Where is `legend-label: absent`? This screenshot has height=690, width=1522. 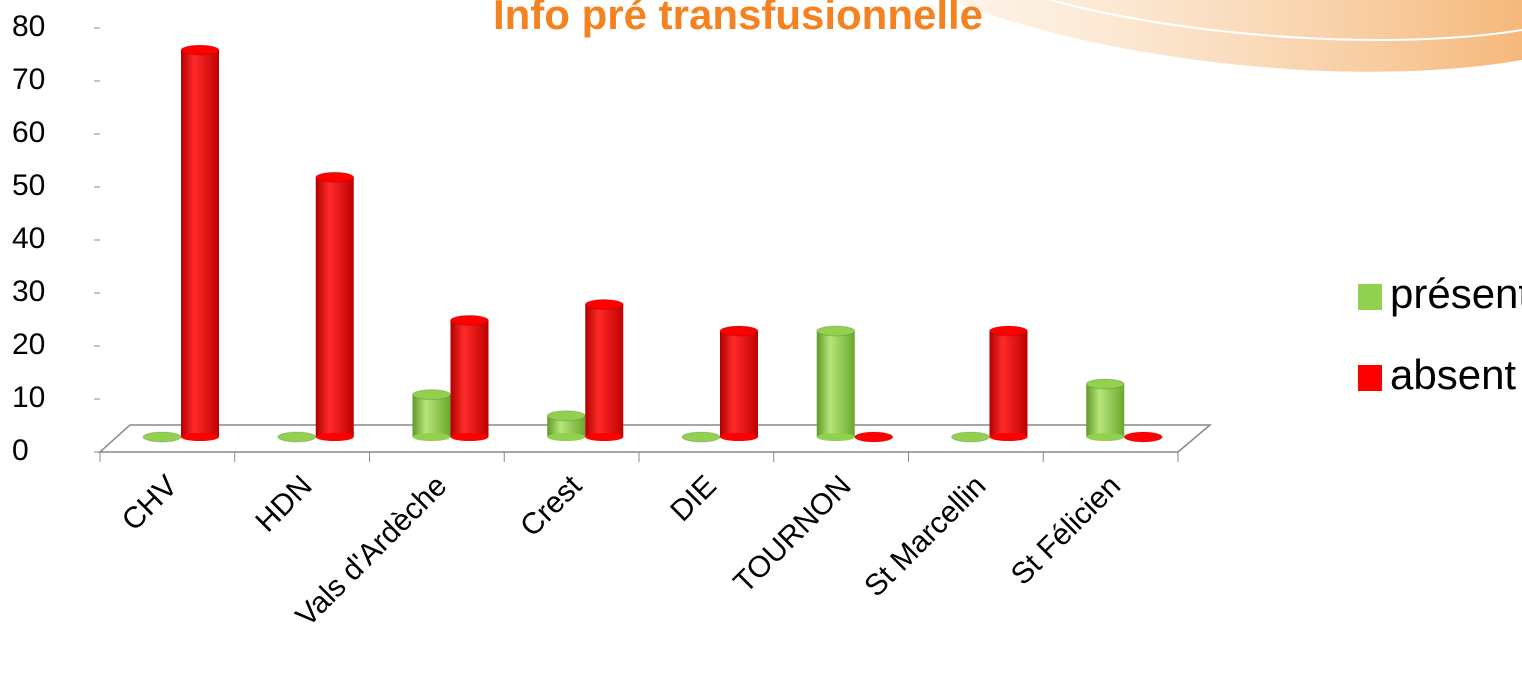
legend-label: absent is located at coordinates (1453, 374).